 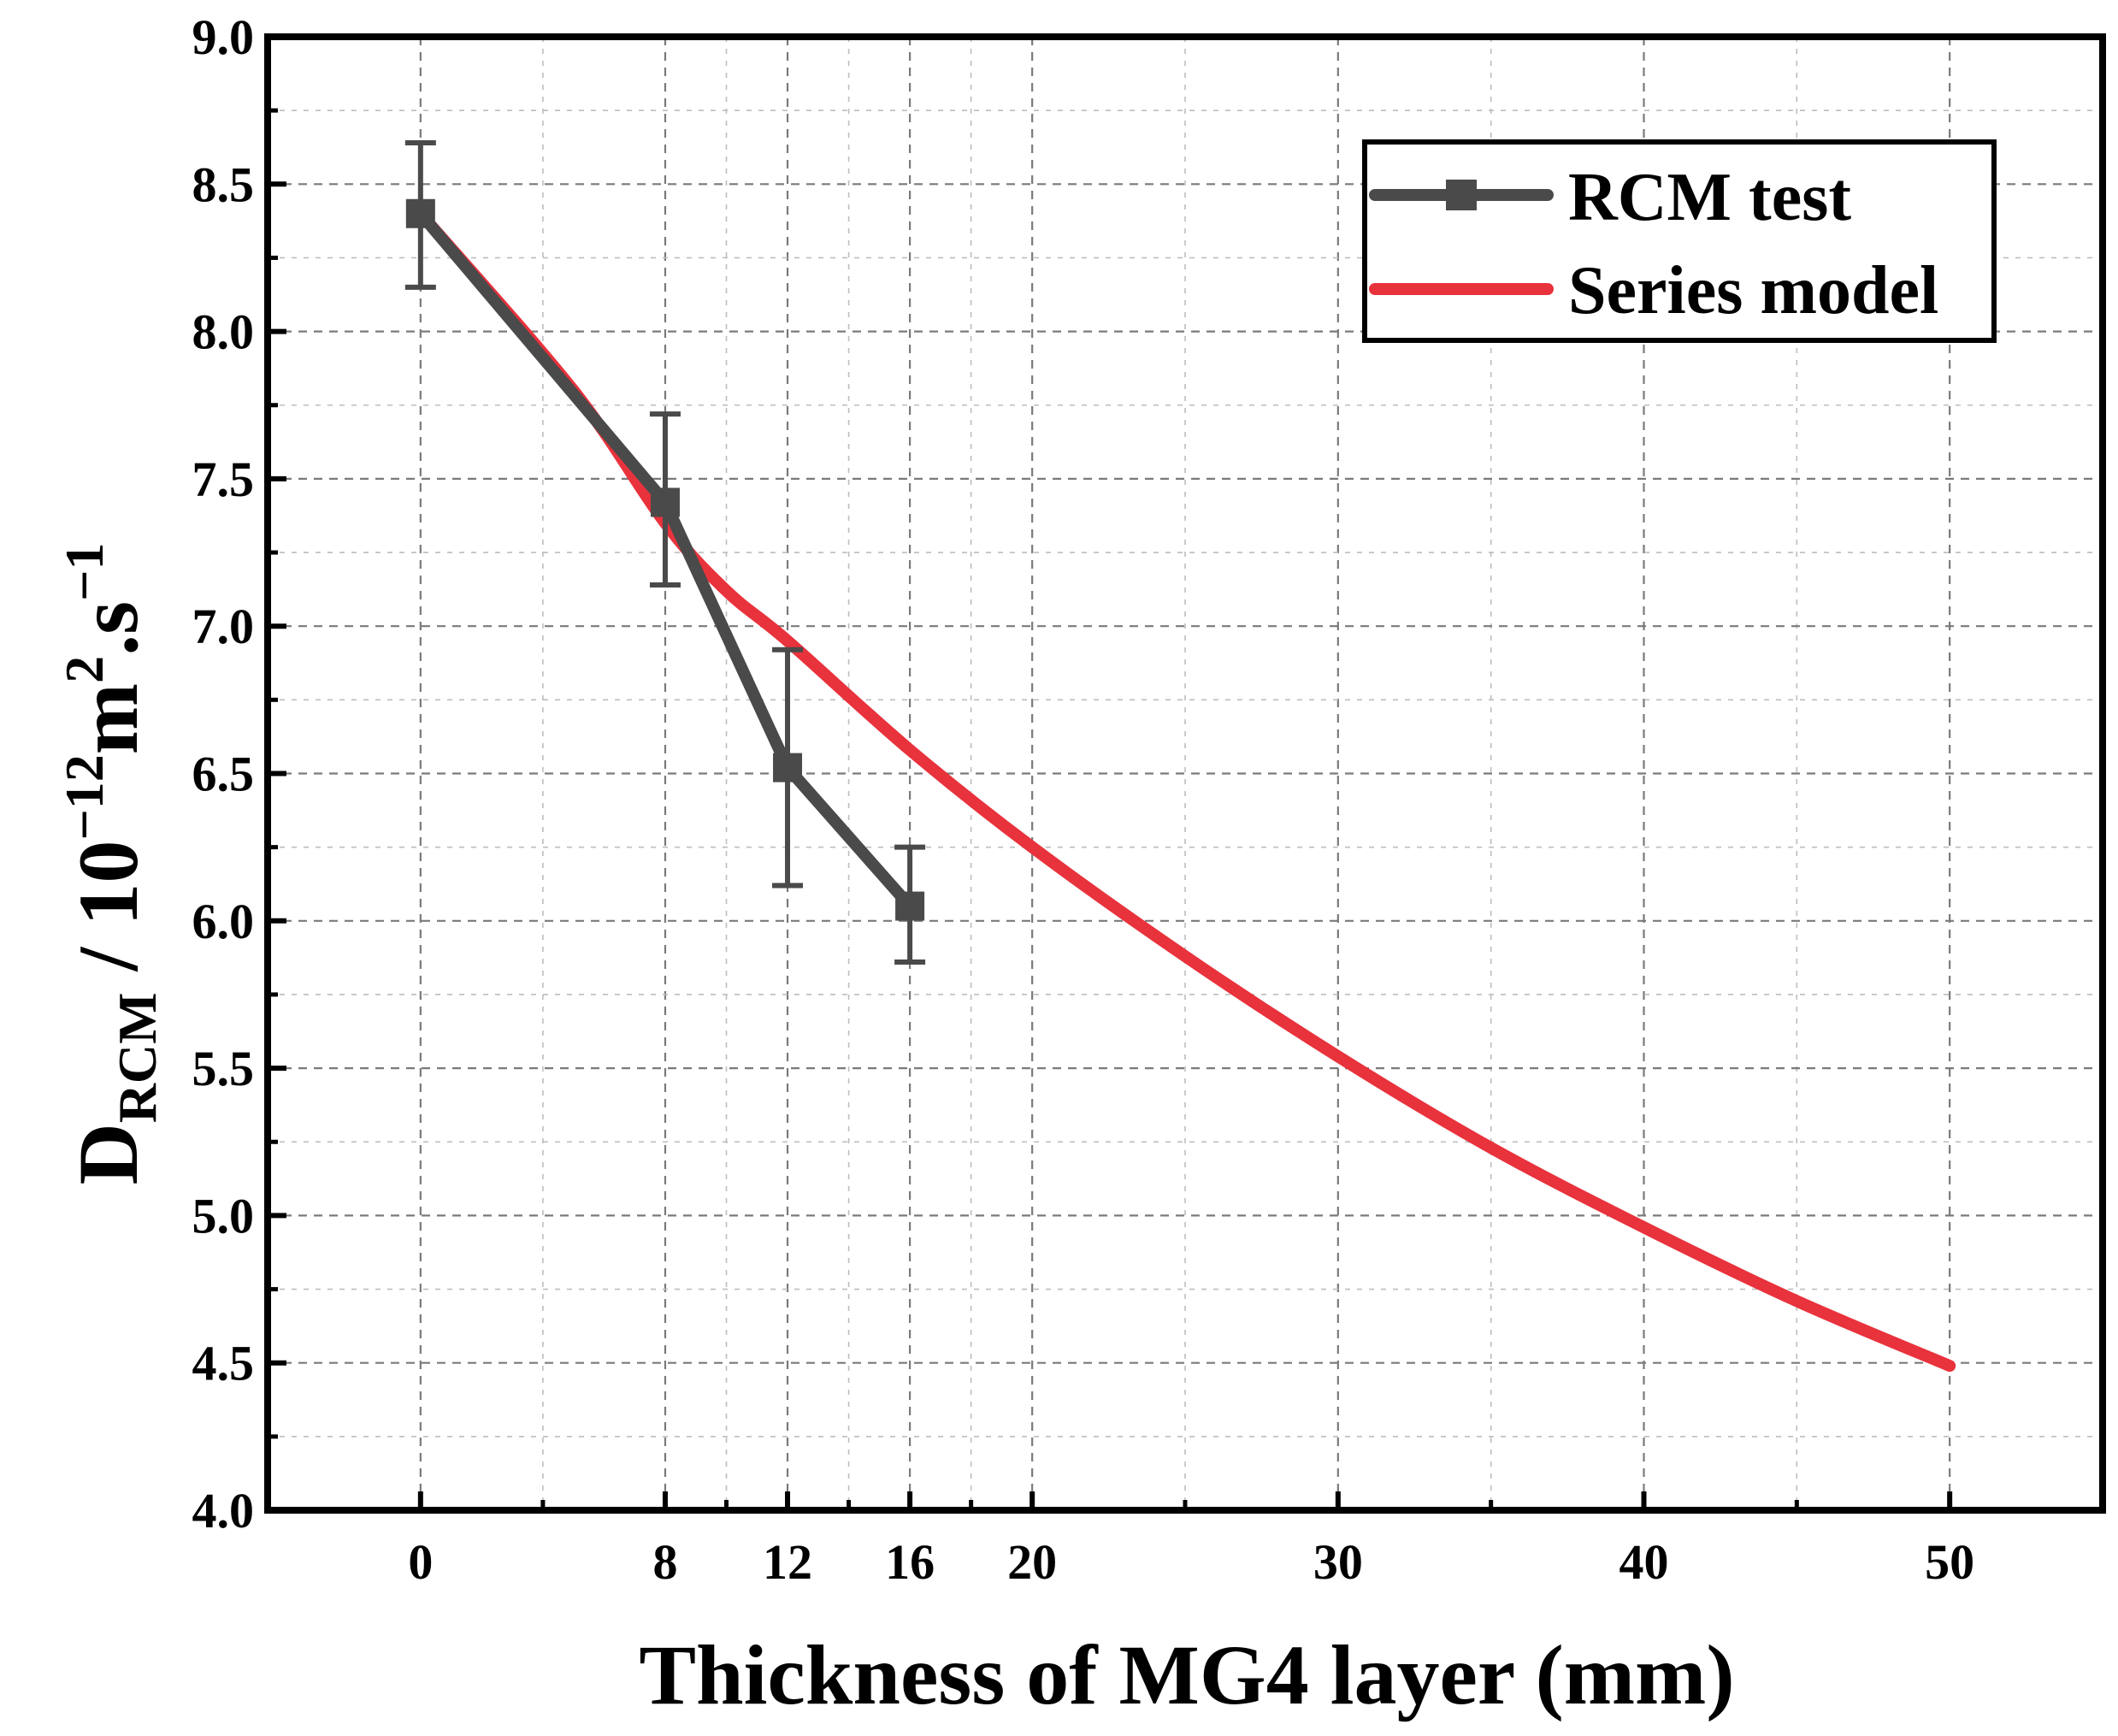 What do you see at coordinates (223, 1364) in the screenshot?
I see `y-tick-label: 4.5` at bounding box center [223, 1364].